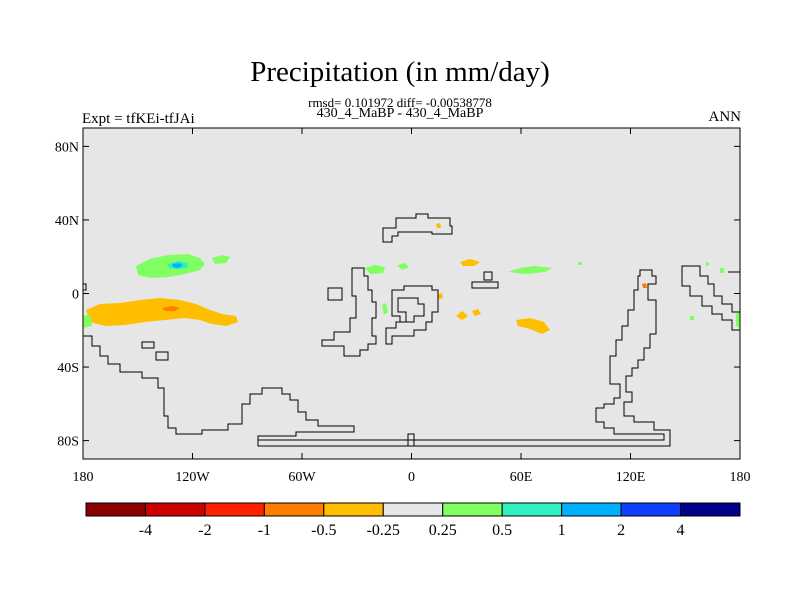  What do you see at coordinates (417, 228) in the screenshot?
I see `coastline-north-continent` at bounding box center [417, 228].